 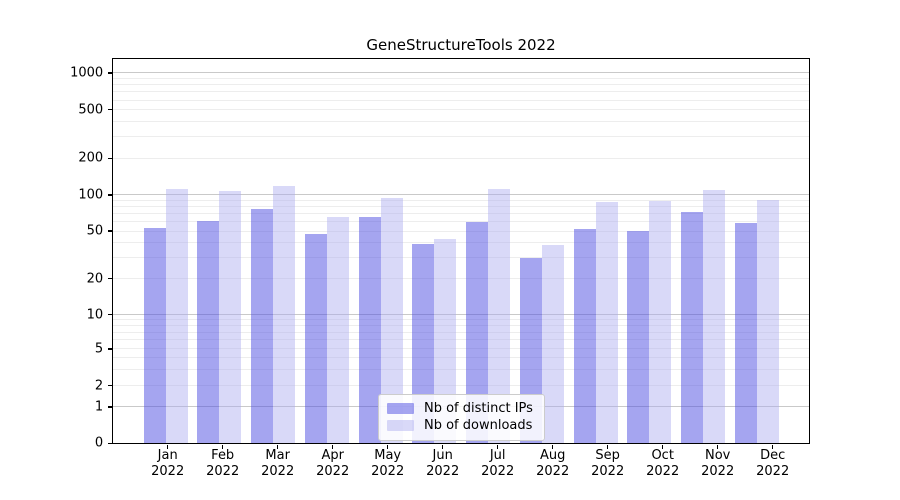 I want to click on y-tick-label: 1, so click(x=99, y=407).